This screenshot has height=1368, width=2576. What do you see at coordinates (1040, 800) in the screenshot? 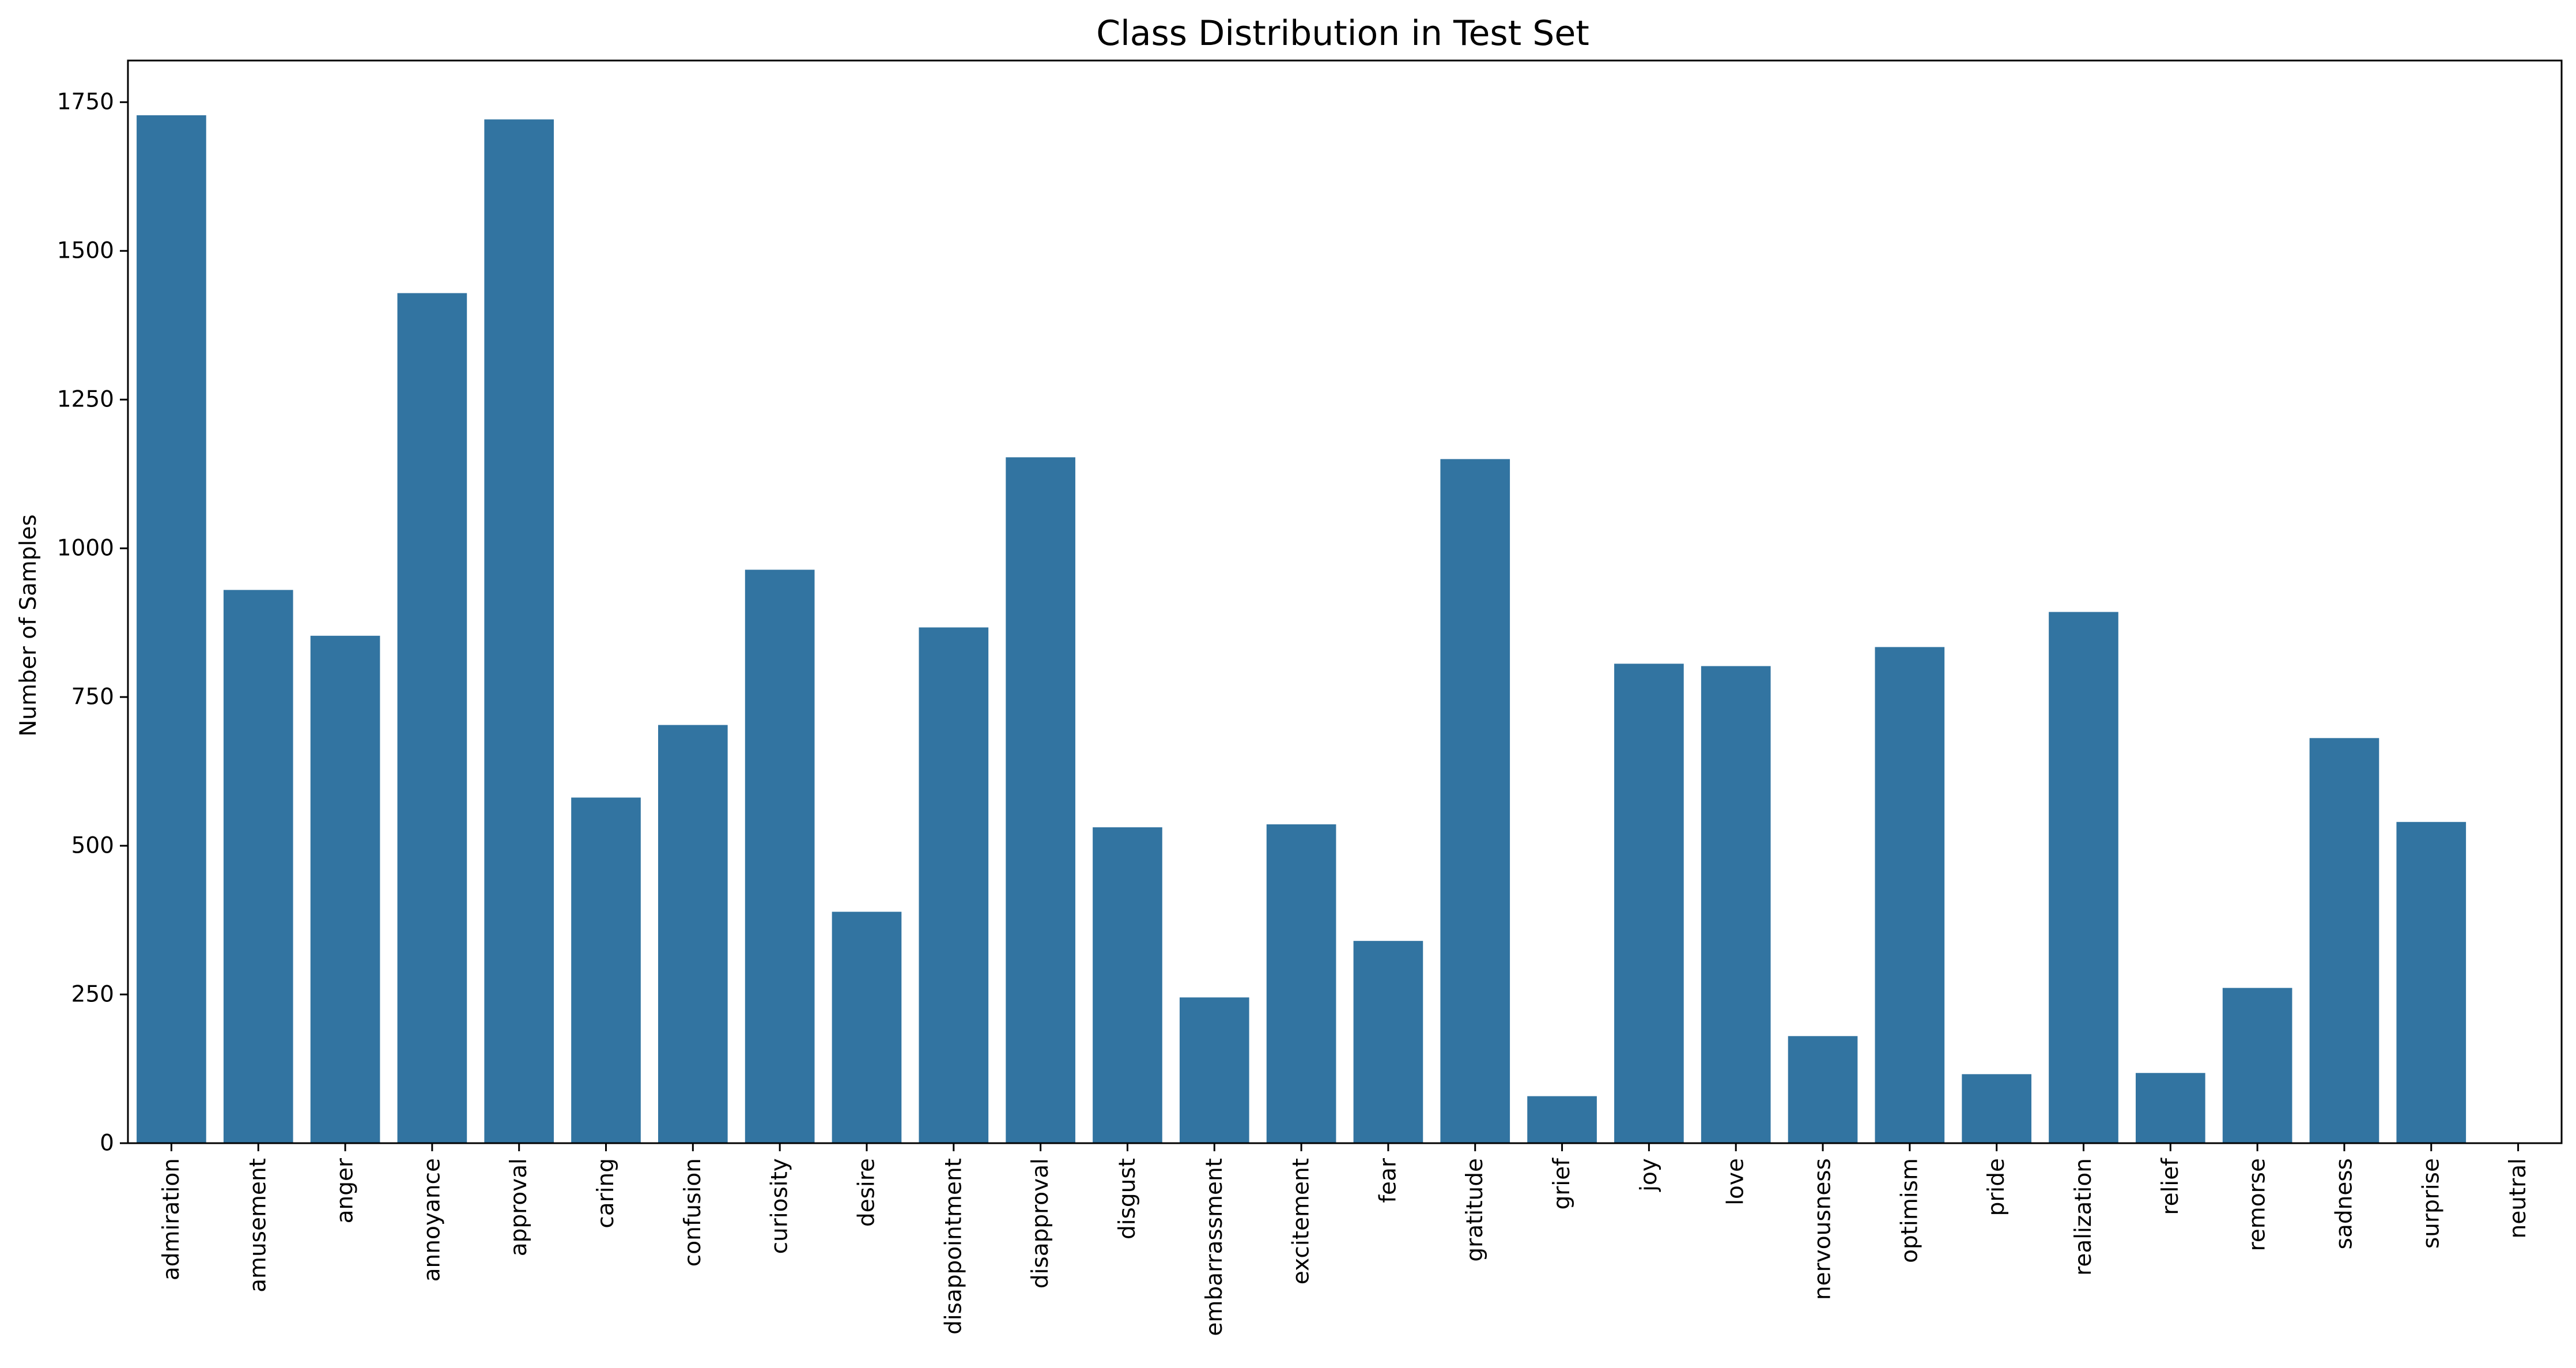
I see `bar-disapproval` at bounding box center [1040, 800].